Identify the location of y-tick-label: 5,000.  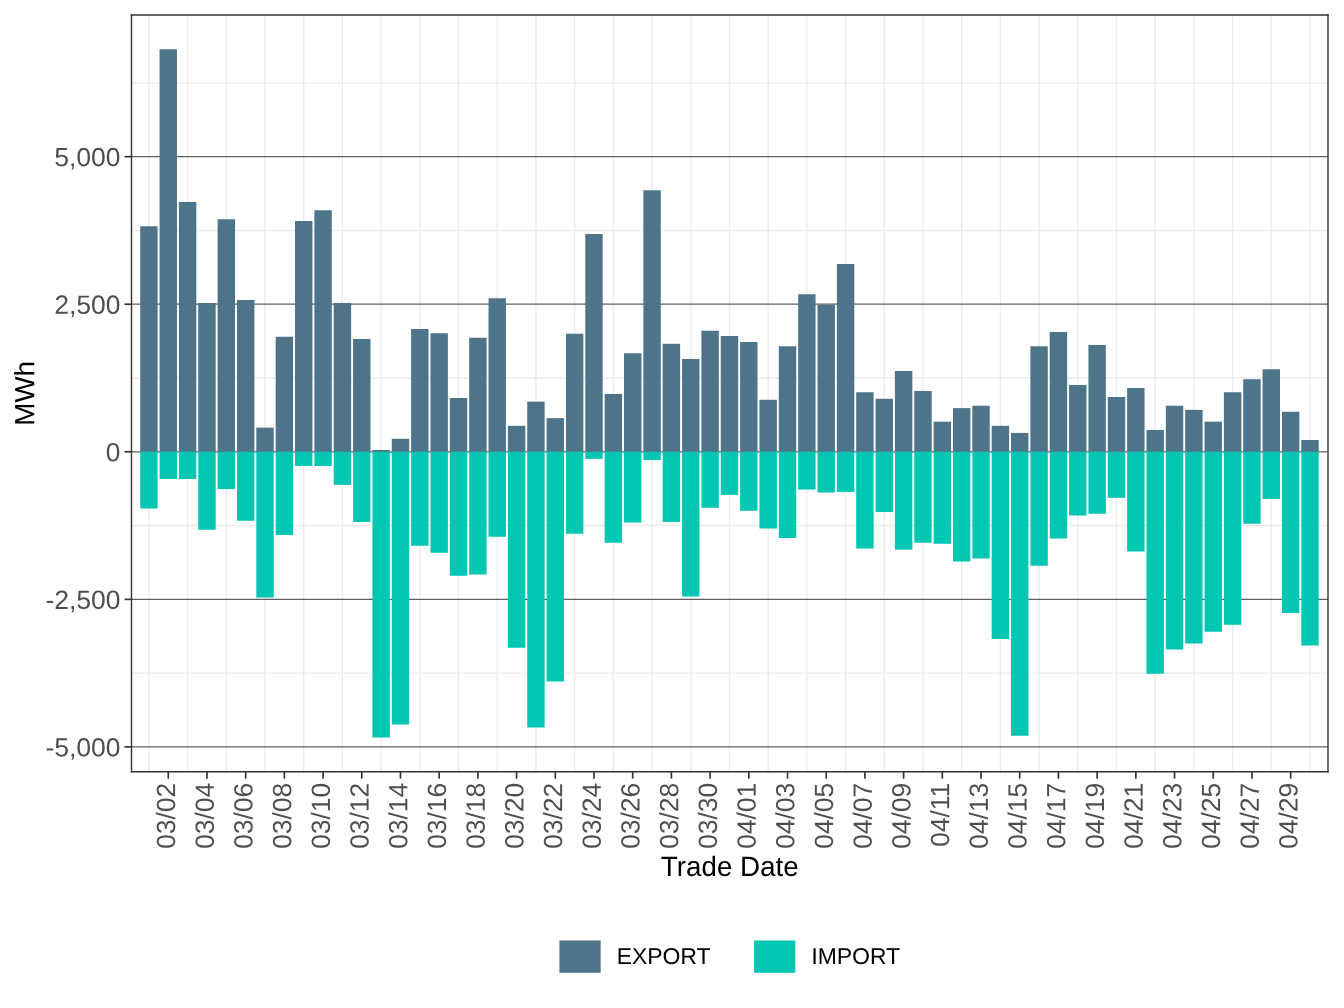
(87, 158).